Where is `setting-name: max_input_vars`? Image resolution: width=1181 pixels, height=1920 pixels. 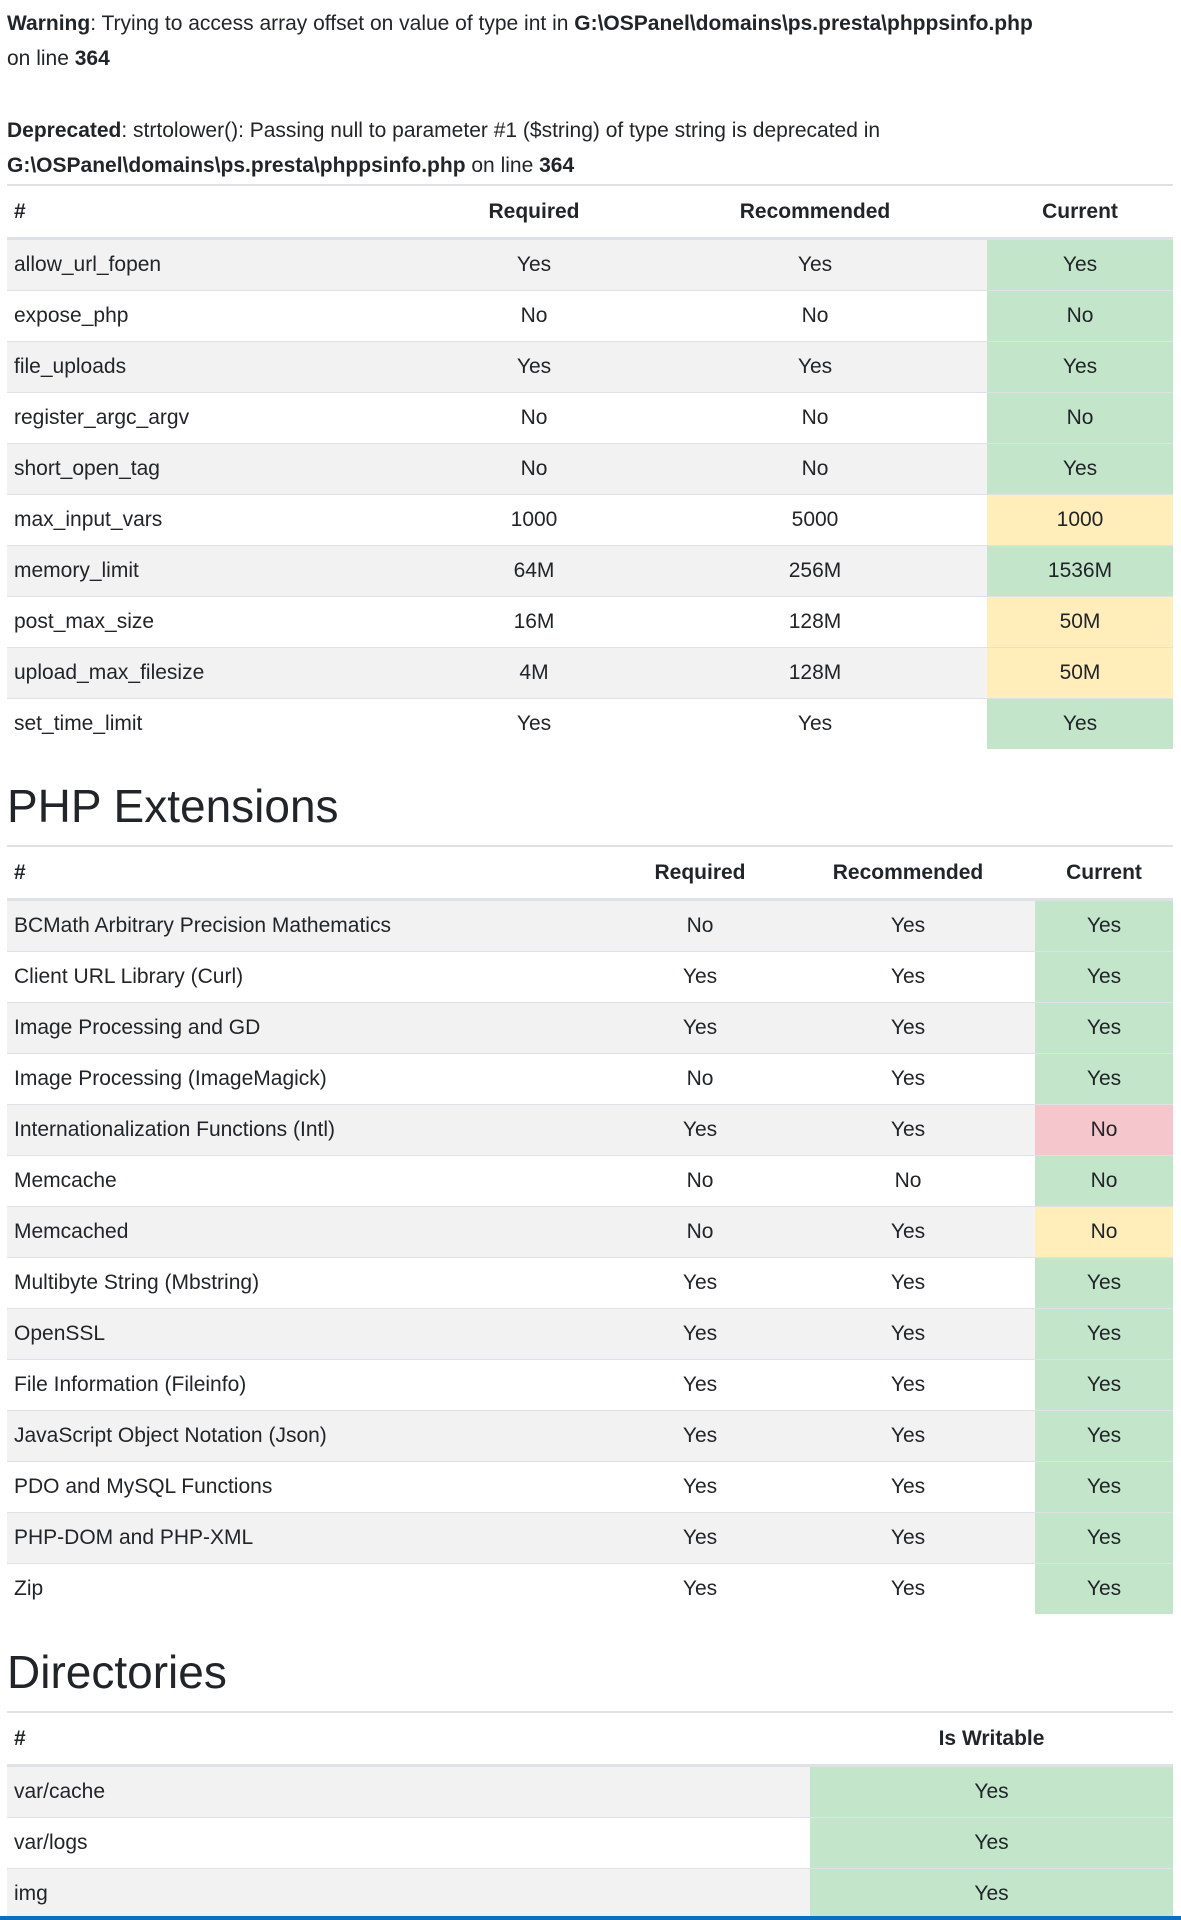
setting-name: max_input_vars is located at coordinates (216, 520).